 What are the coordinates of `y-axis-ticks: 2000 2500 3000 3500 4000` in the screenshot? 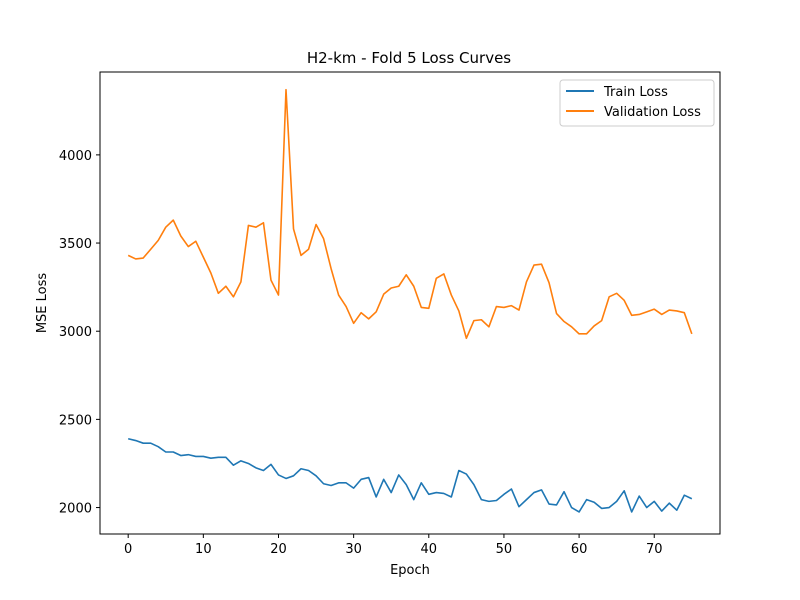 It's located at (79, 333).